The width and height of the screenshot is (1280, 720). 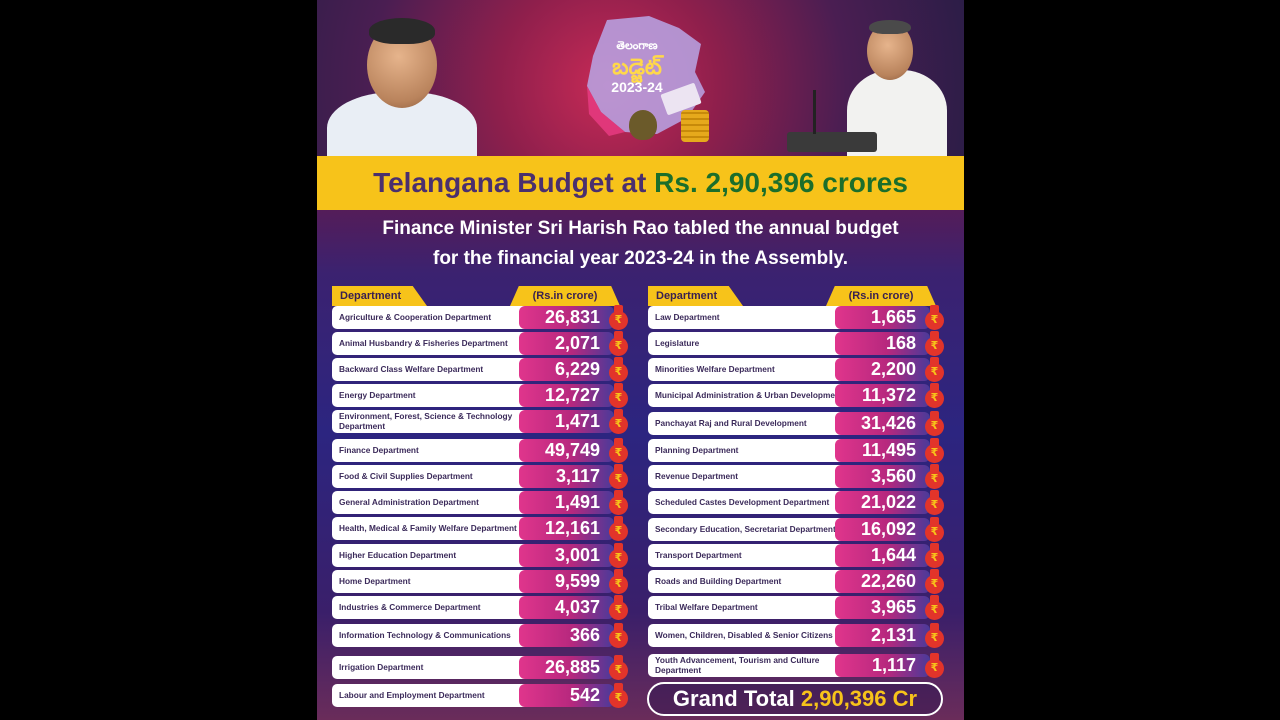 What do you see at coordinates (814, 112) in the screenshot?
I see `microphone-stand` at bounding box center [814, 112].